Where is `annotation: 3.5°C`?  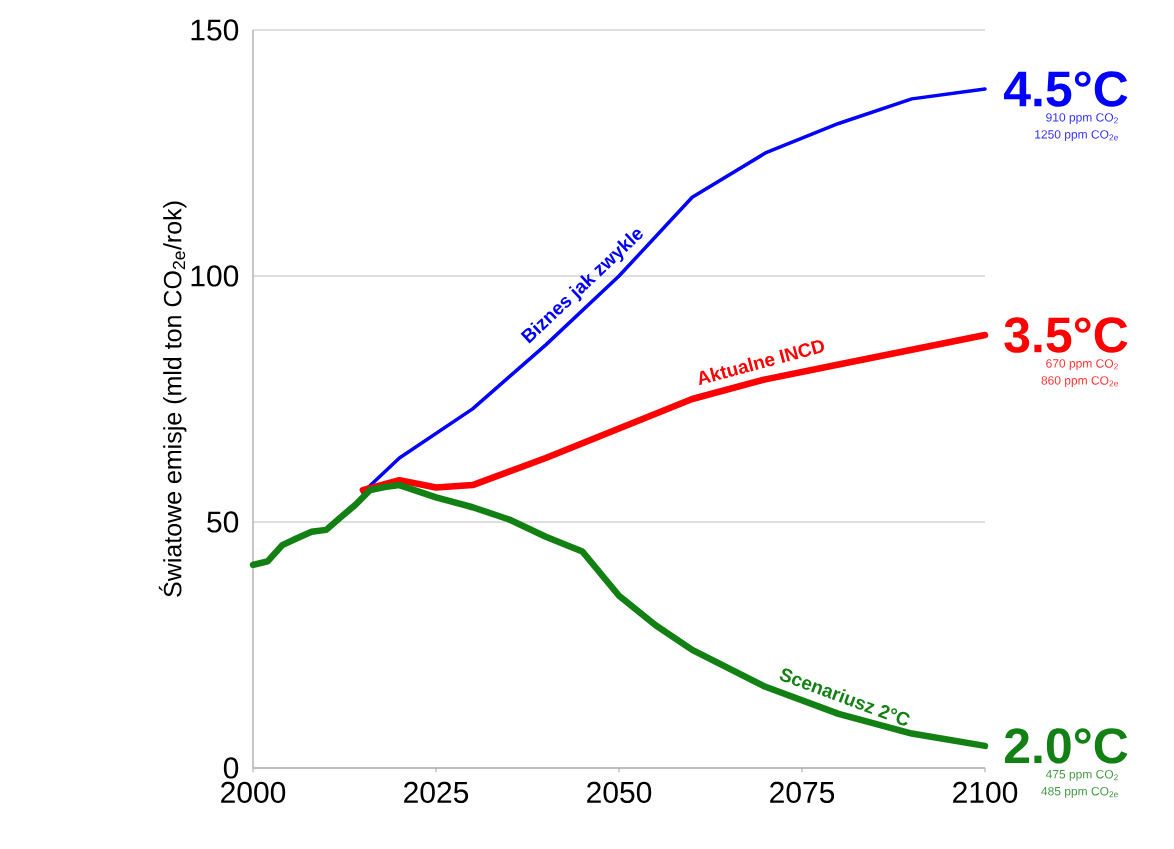
annotation: 3.5°C is located at coordinates (1066, 335).